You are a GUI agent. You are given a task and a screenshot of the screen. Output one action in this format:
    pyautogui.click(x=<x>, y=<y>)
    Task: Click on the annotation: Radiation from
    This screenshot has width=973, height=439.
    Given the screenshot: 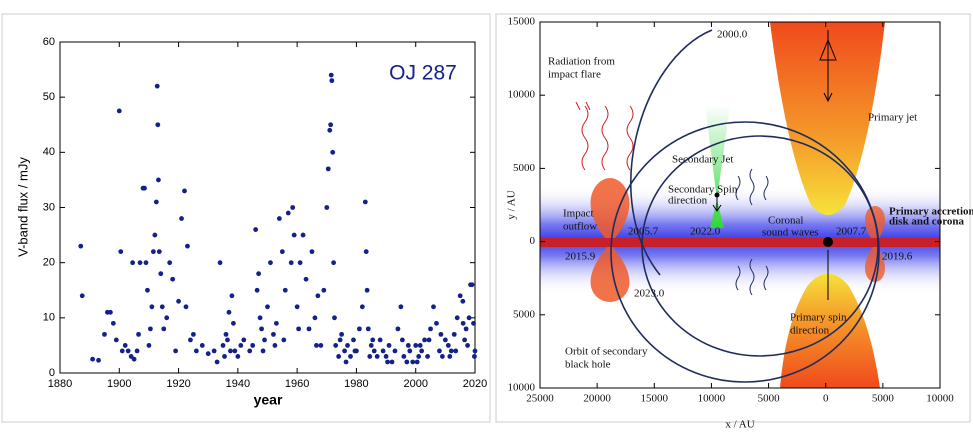 What is the action you would take?
    pyautogui.click(x=581, y=62)
    